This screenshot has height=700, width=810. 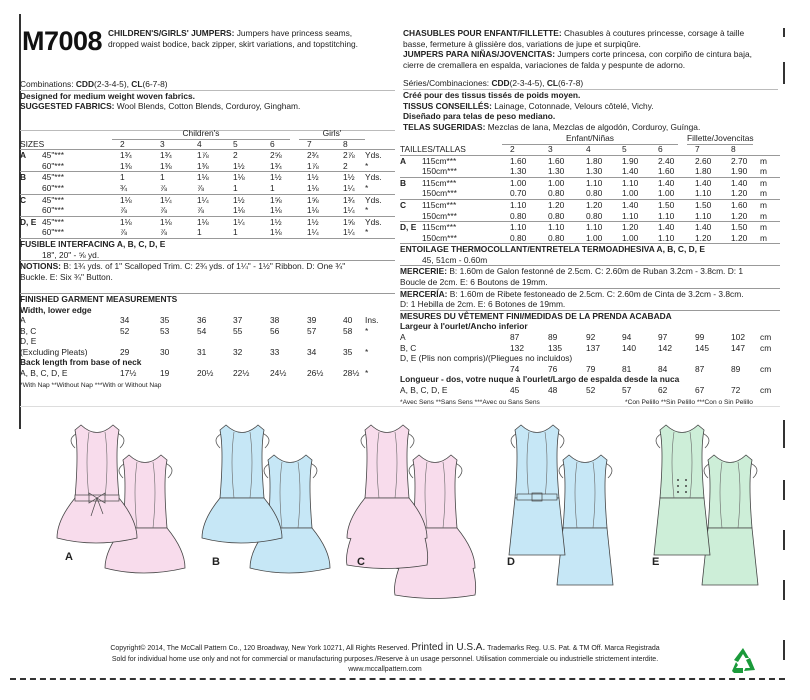 I want to click on measurement-value: 72, so click(x=736, y=390).